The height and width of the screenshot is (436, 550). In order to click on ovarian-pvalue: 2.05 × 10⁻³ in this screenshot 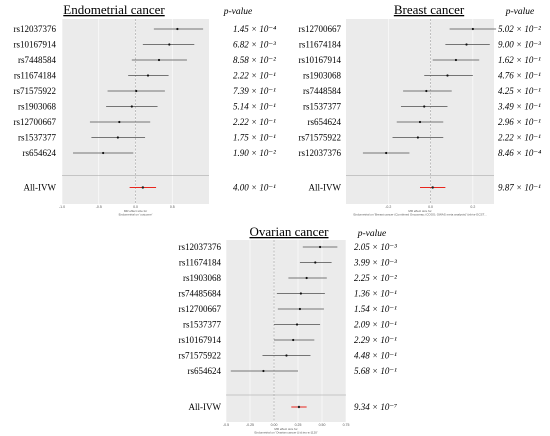, I will do `click(375, 247)`.